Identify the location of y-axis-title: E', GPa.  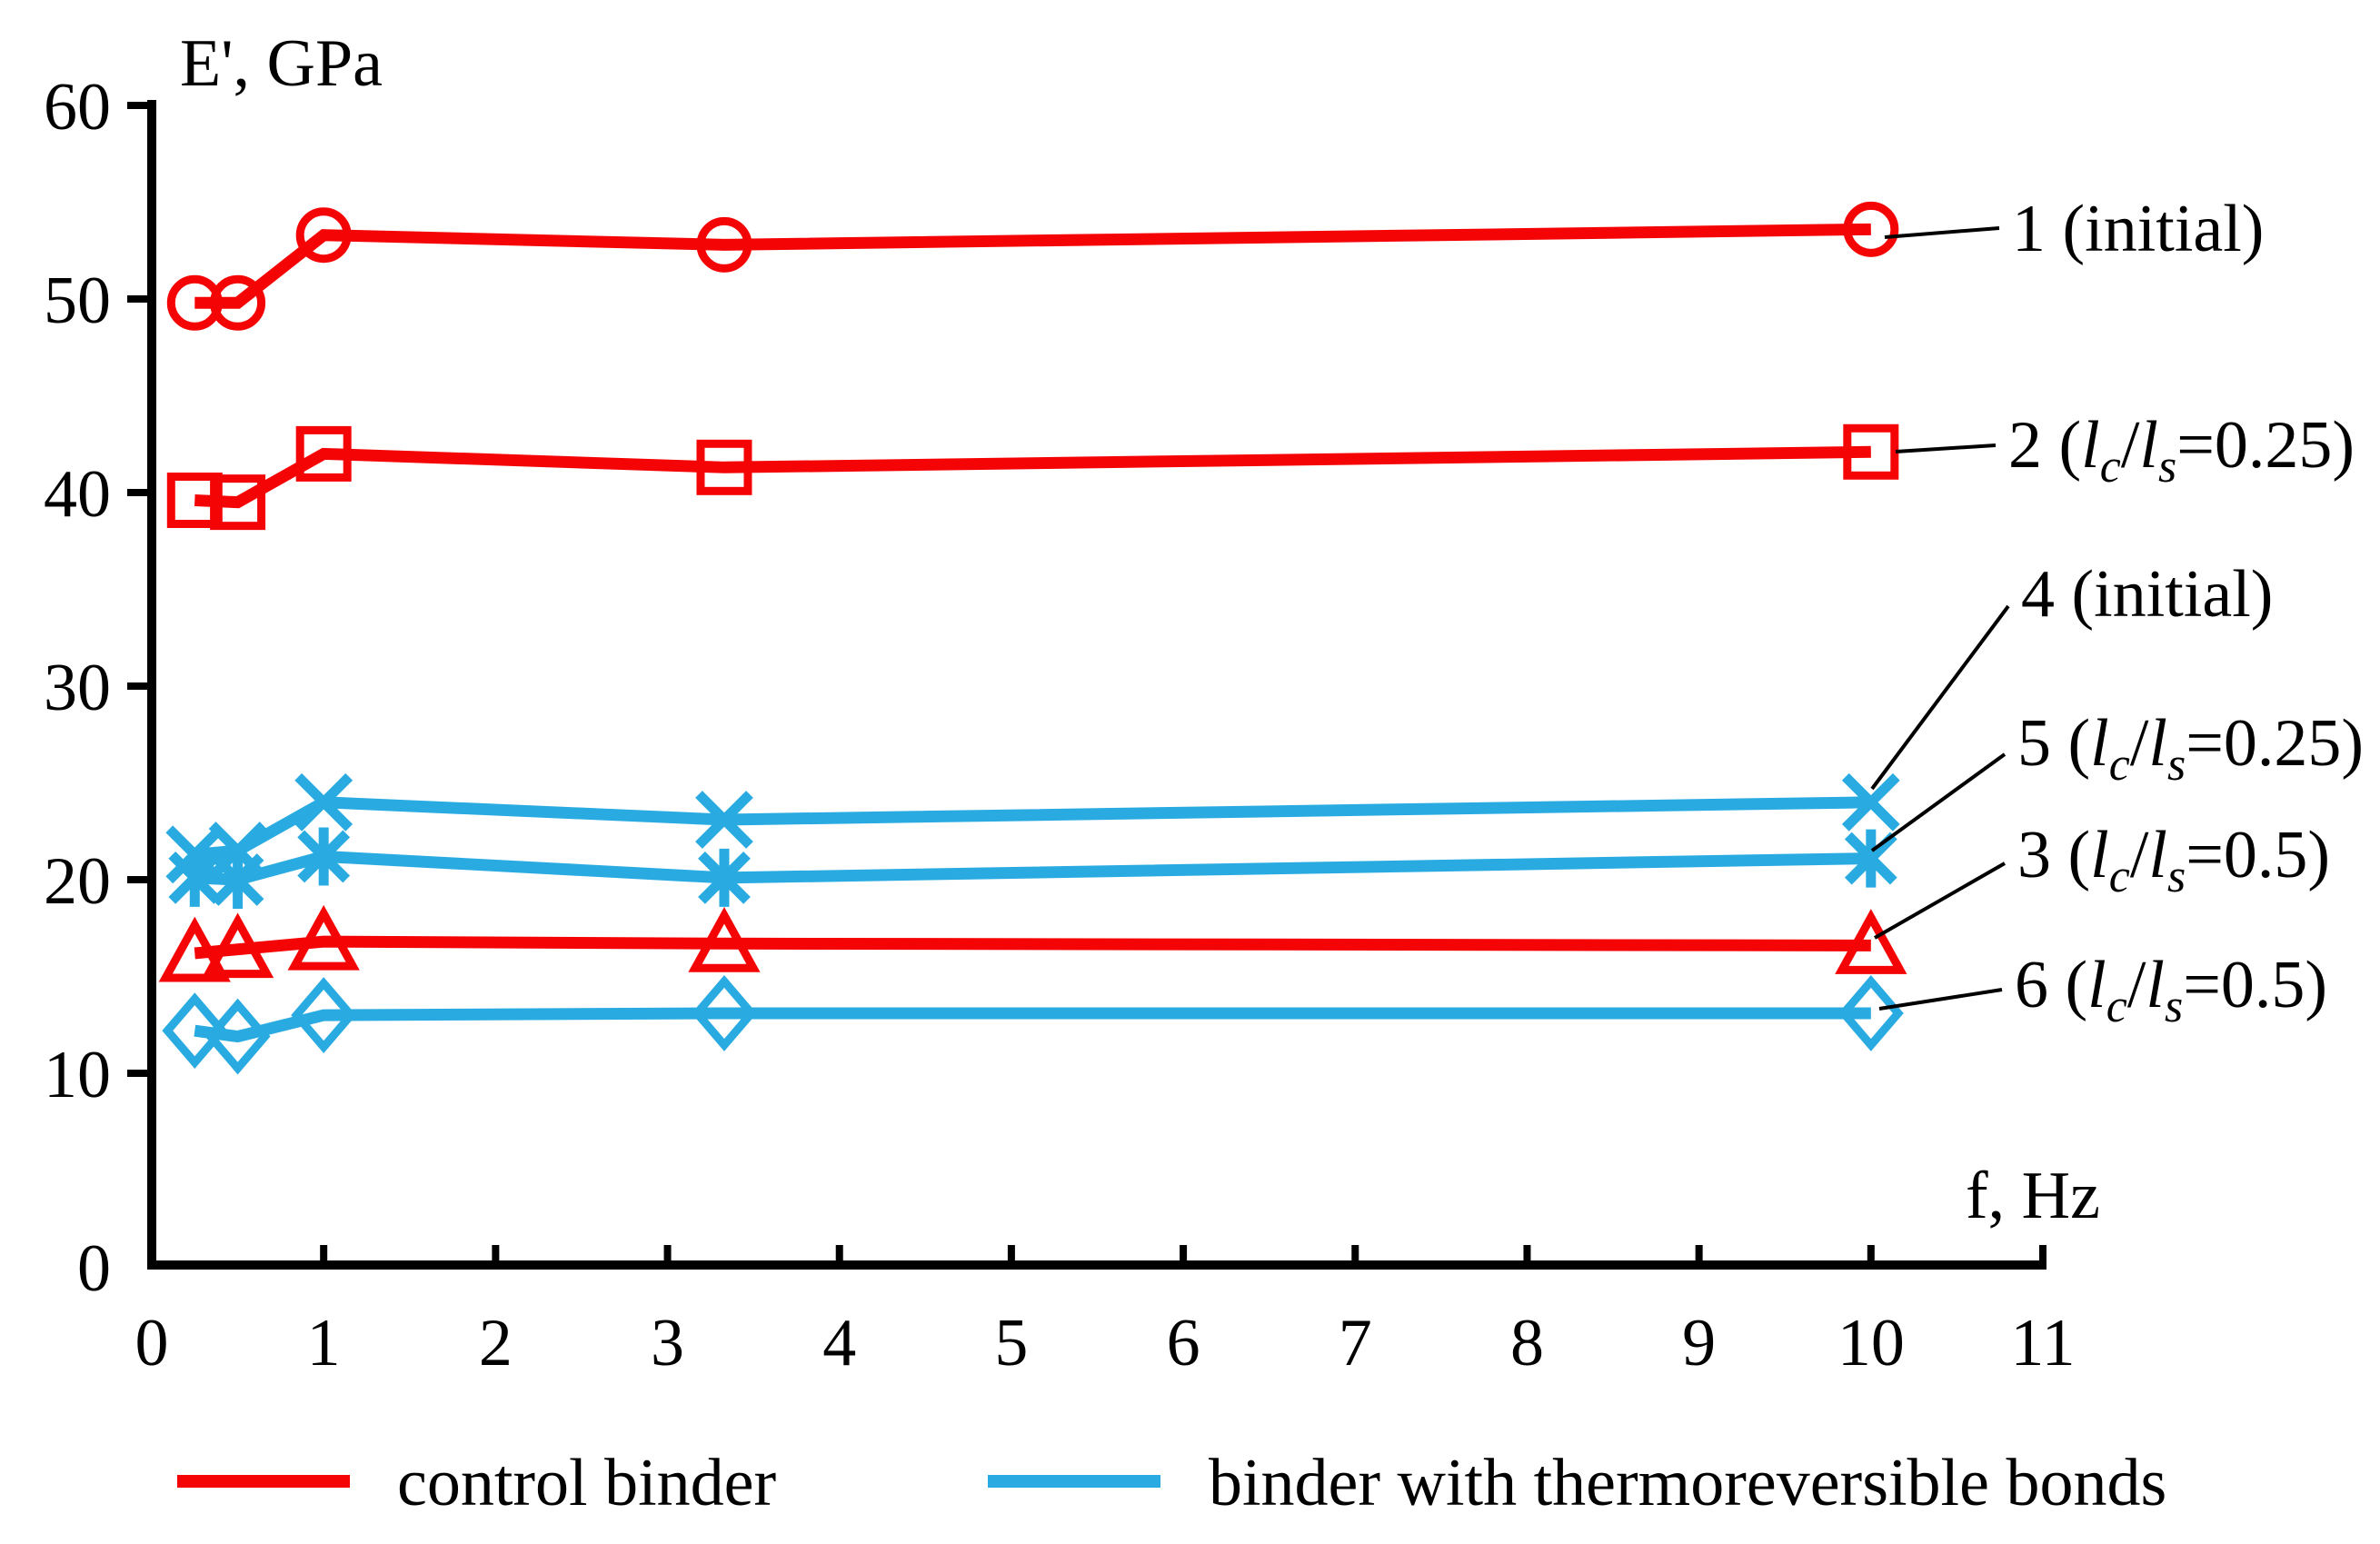
(282, 63).